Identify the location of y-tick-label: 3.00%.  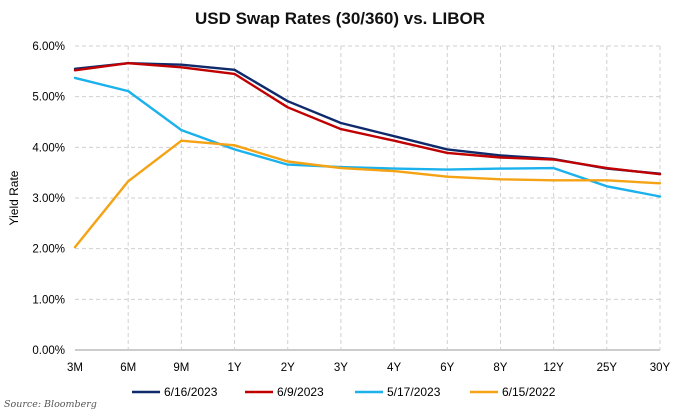
(48, 199).